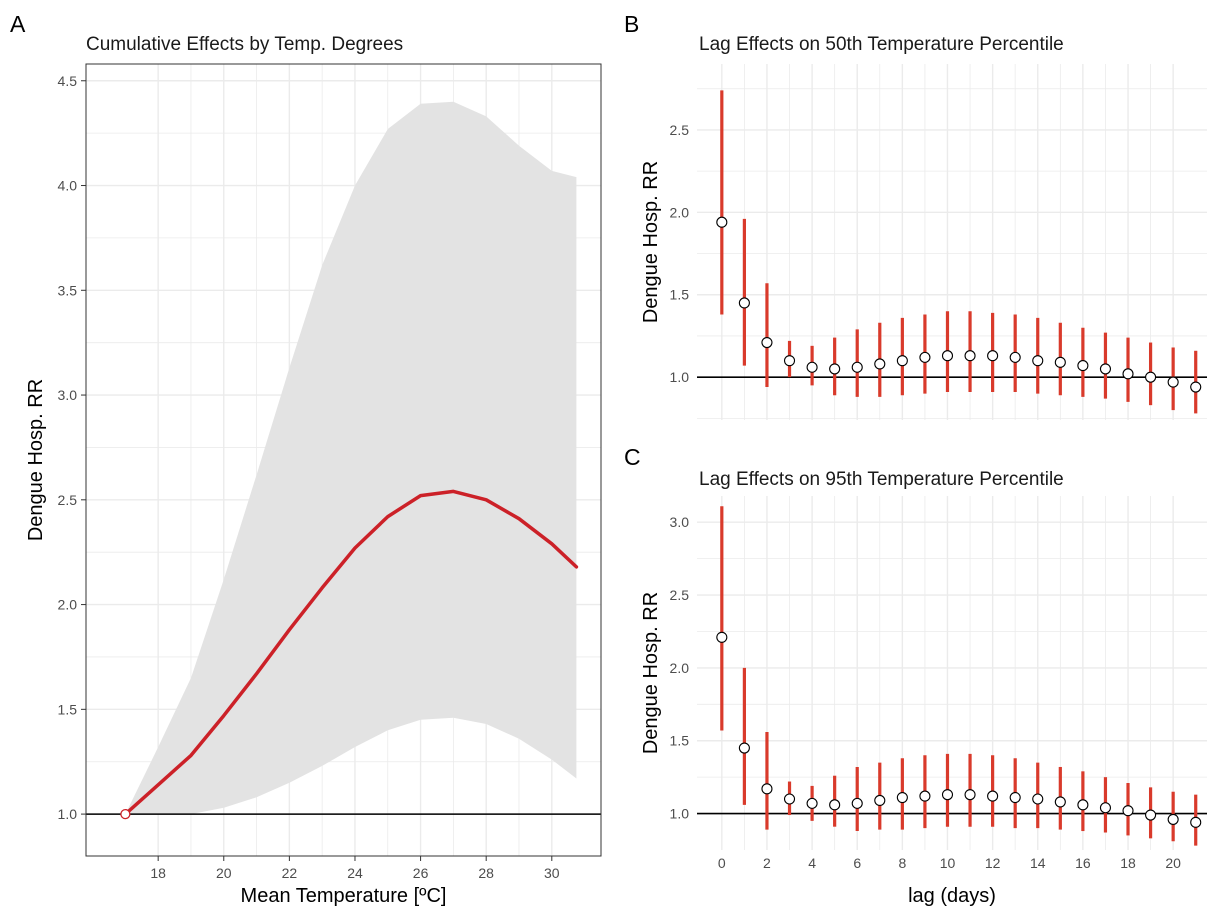  What do you see at coordinates (1038, 863) in the screenshot?
I see `x-tick-label: 14` at bounding box center [1038, 863].